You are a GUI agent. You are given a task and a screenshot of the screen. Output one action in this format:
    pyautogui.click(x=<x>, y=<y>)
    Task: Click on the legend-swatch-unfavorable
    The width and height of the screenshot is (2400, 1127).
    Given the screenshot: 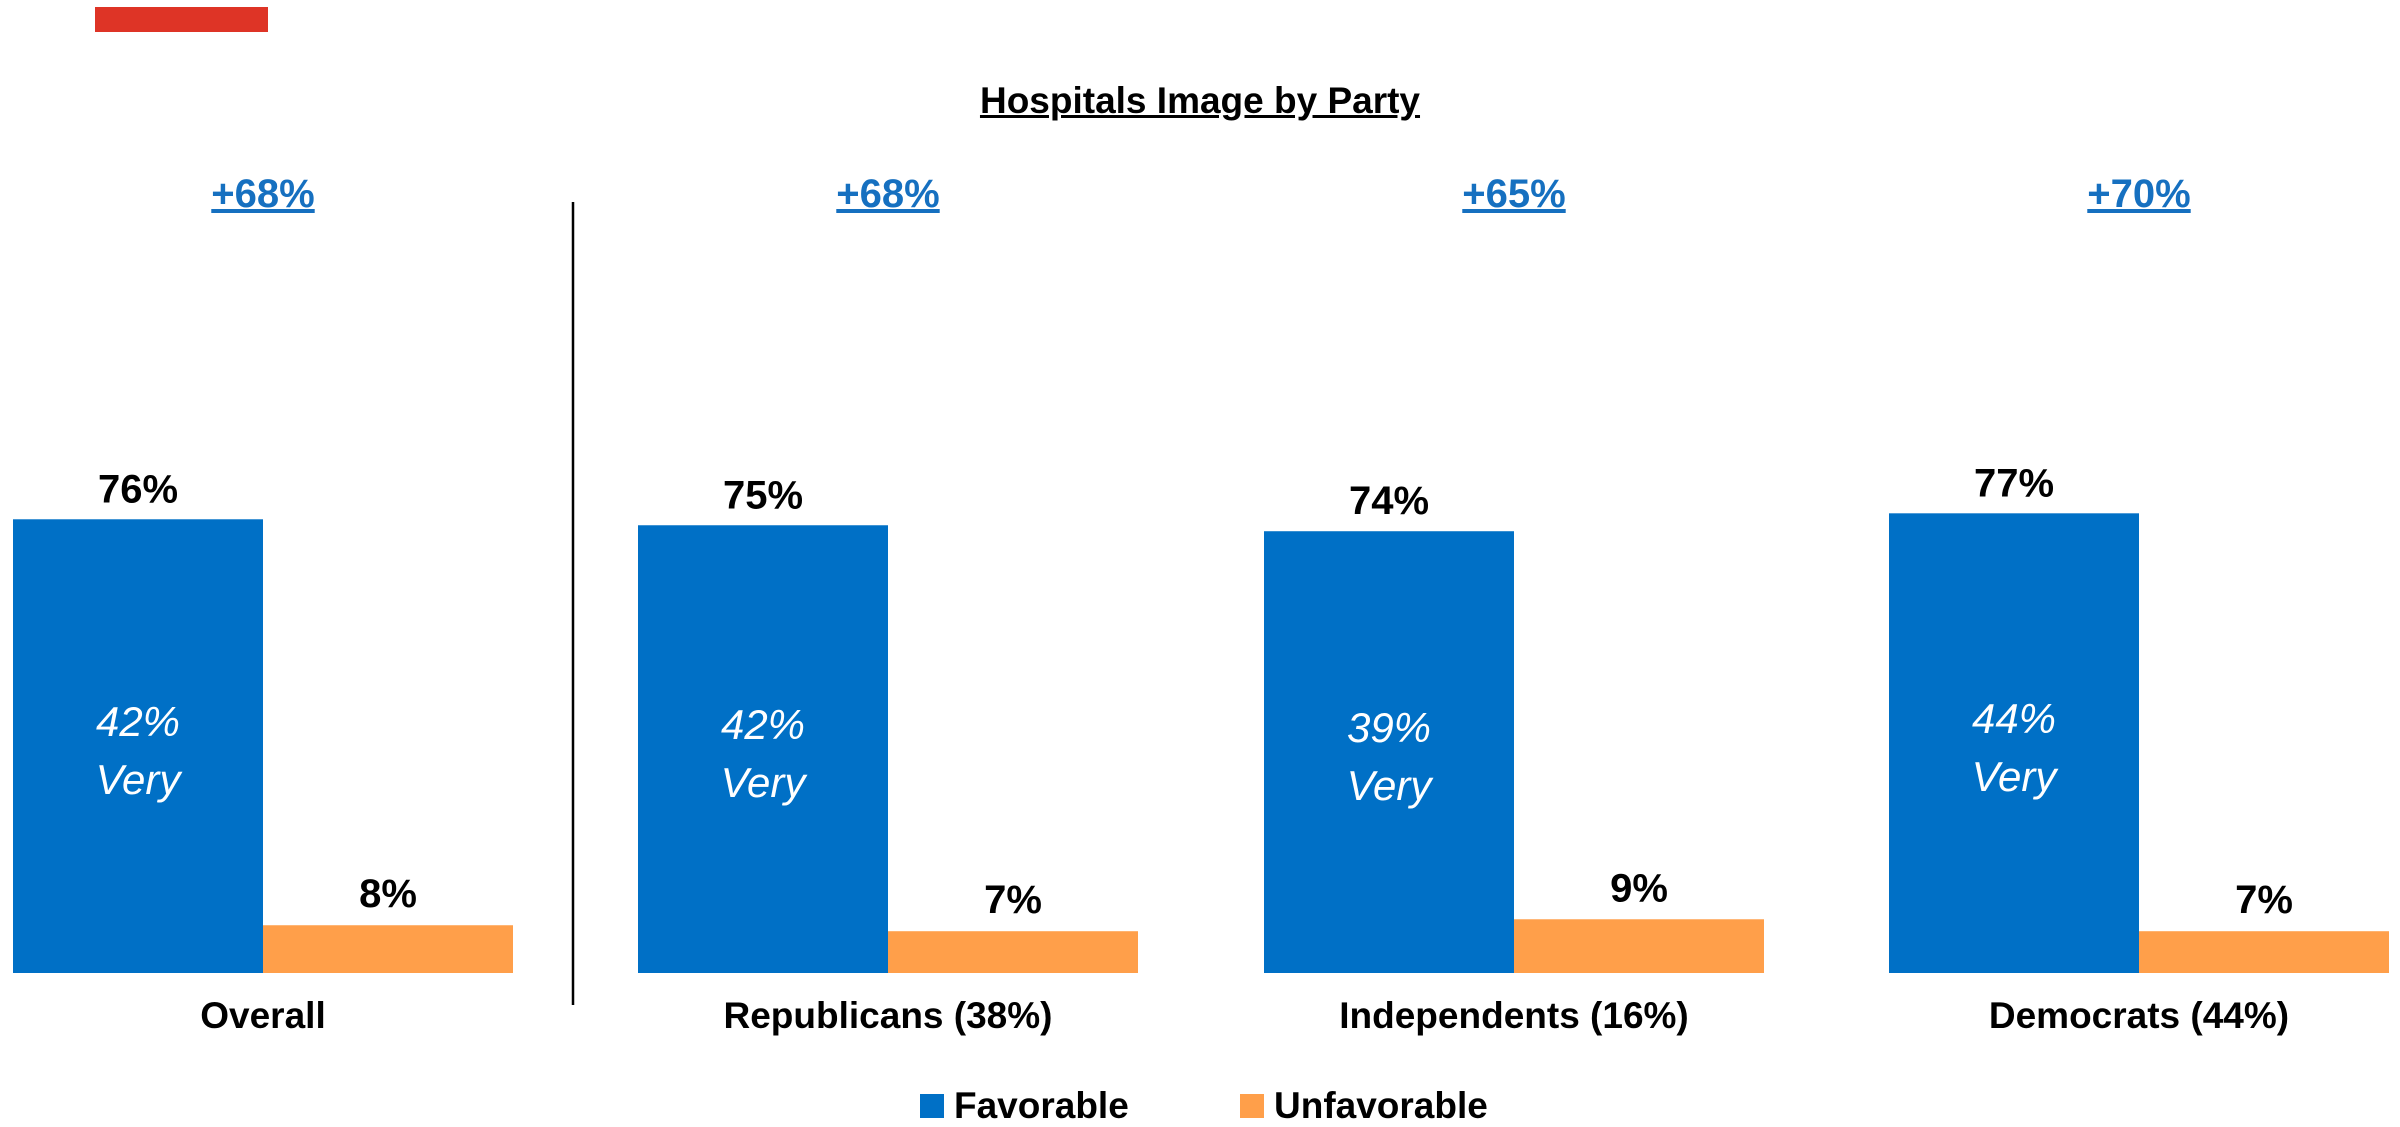 What is the action you would take?
    pyautogui.click(x=1252, y=1106)
    